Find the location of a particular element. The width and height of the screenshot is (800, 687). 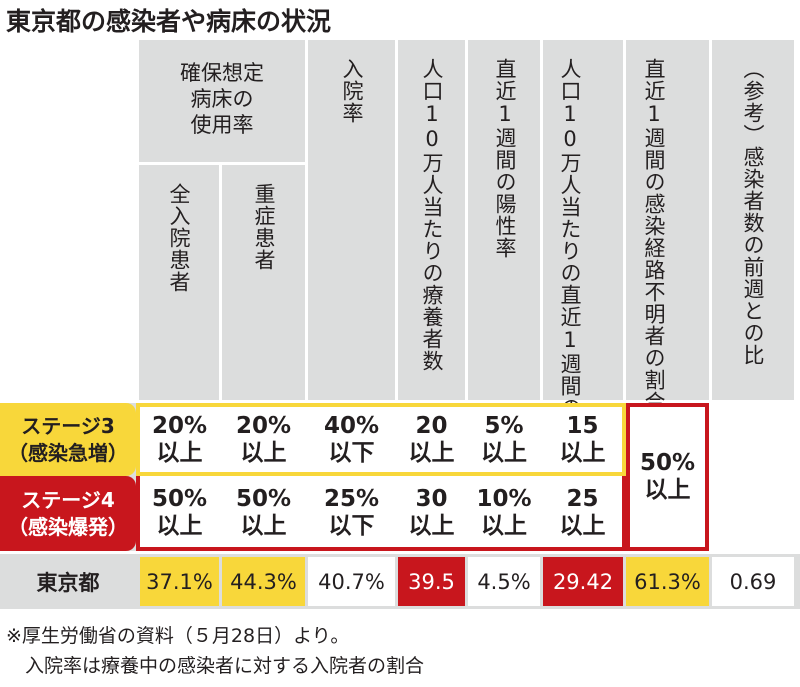

header-unknown-route: 直近1週間の感染経路不明者の割合 is located at coordinates (667, 226).